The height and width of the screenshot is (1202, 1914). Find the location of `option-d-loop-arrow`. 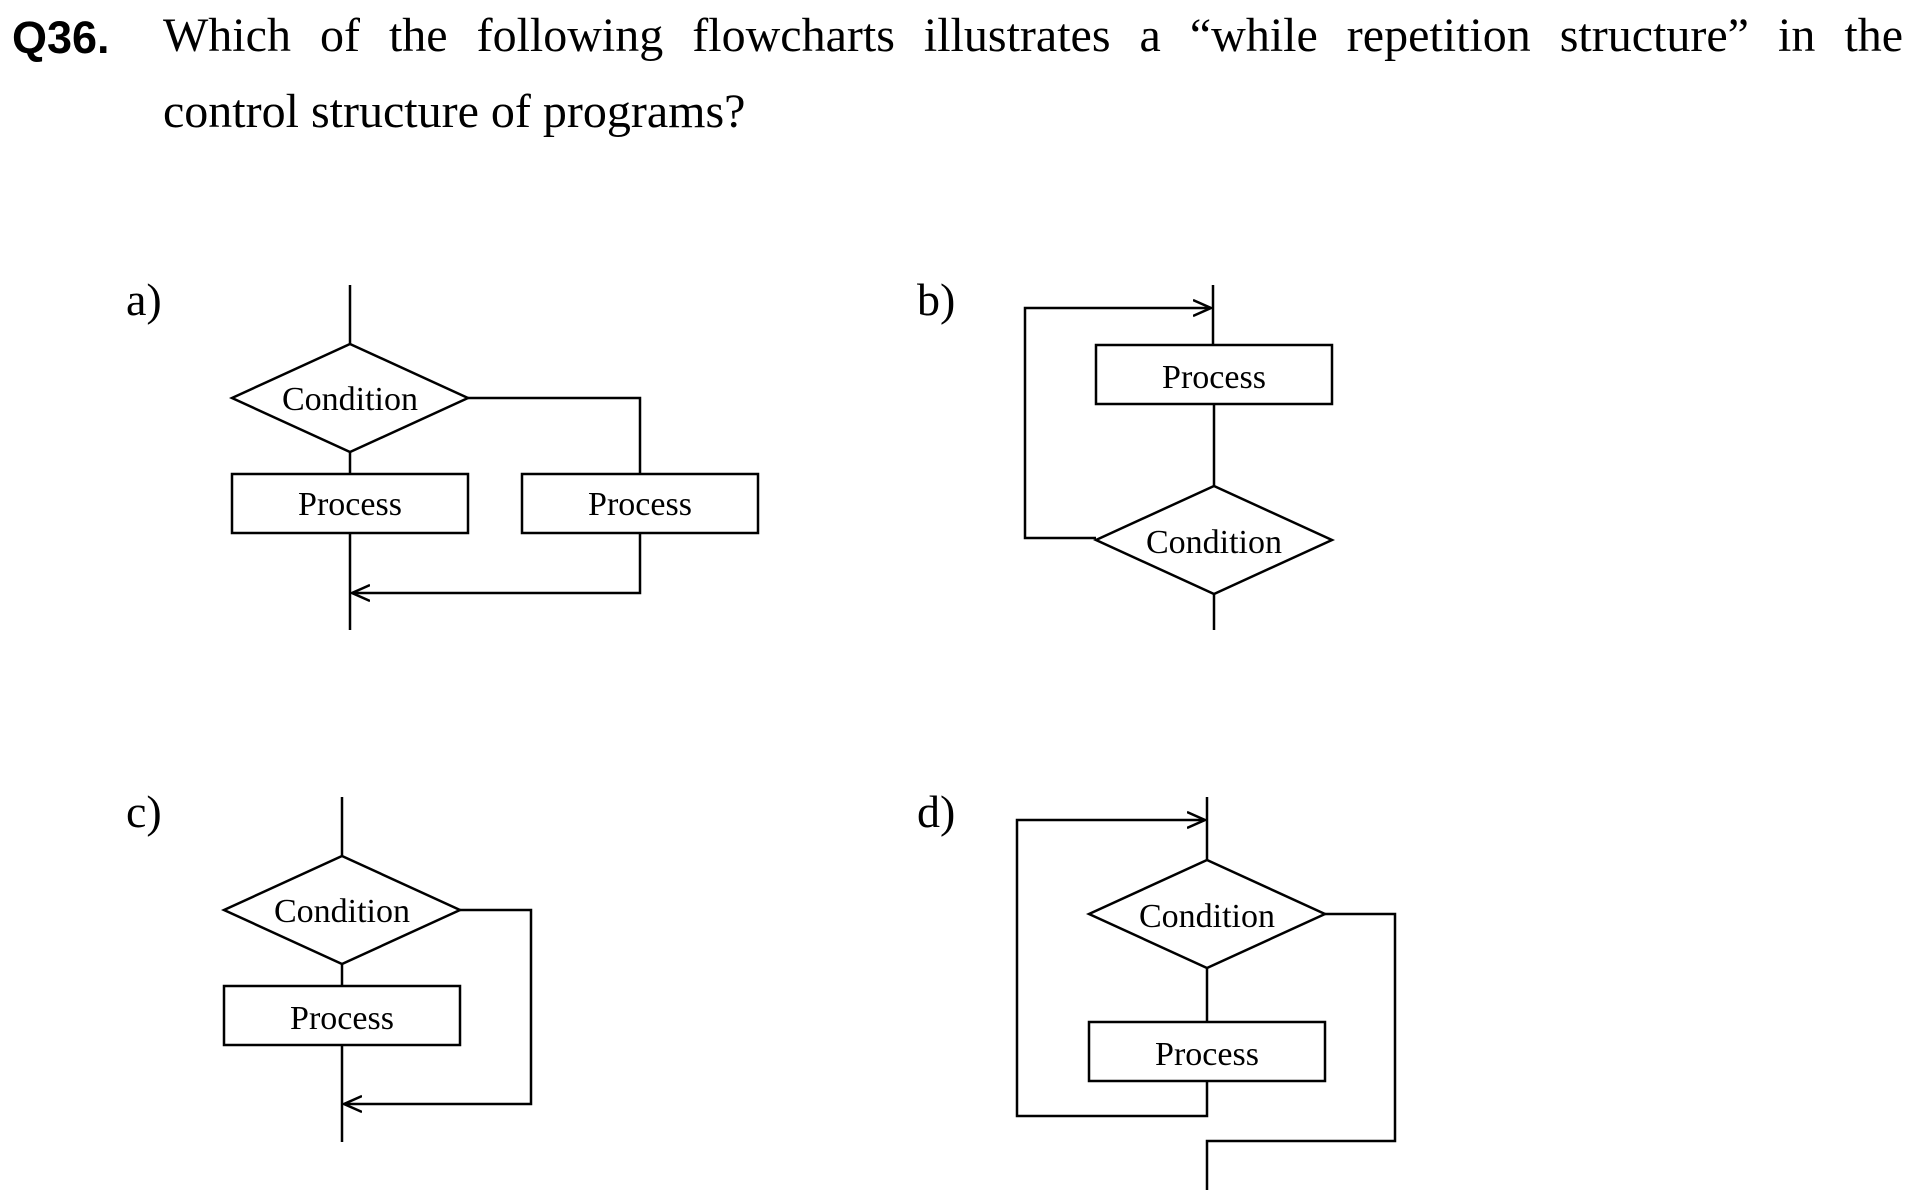

option-d-loop-arrow is located at coordinates (1112, 969).